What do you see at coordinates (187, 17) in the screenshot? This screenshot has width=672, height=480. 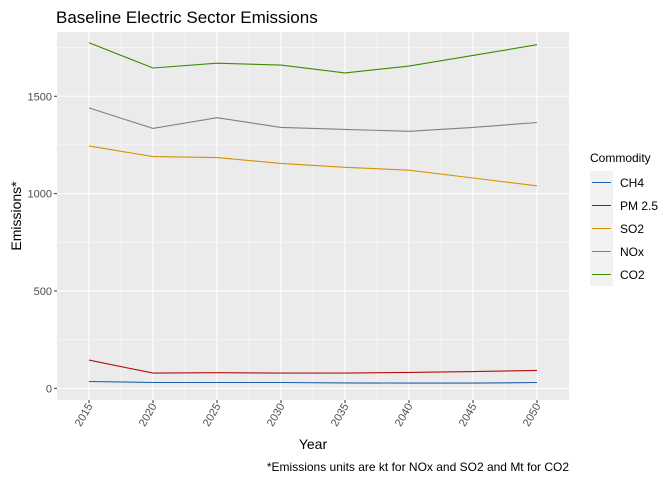 I see `chart-title: Baseline Electric Sector Emissions` at bounding box center [187, 17].